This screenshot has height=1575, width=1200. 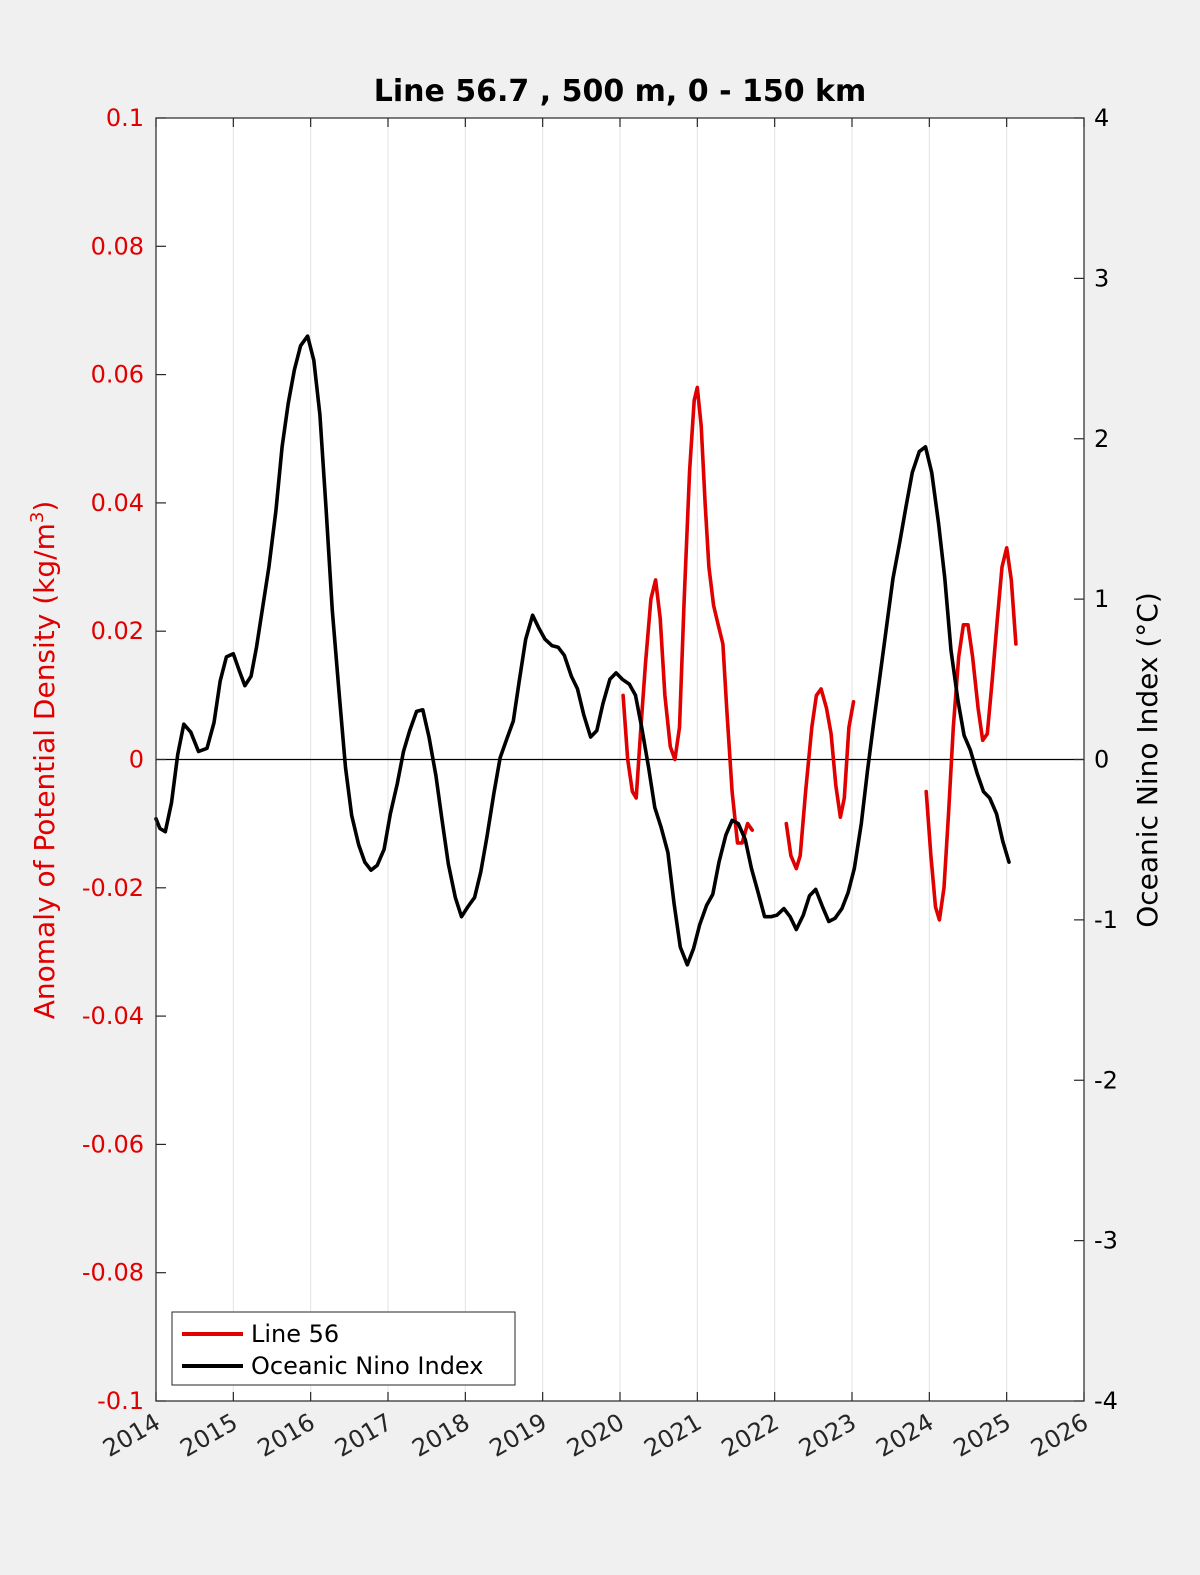 What do you see at coordinates (1101, 439) in the screenshot?
I see `right-tick-label-6: 2` at bounding box center [1101, 439].